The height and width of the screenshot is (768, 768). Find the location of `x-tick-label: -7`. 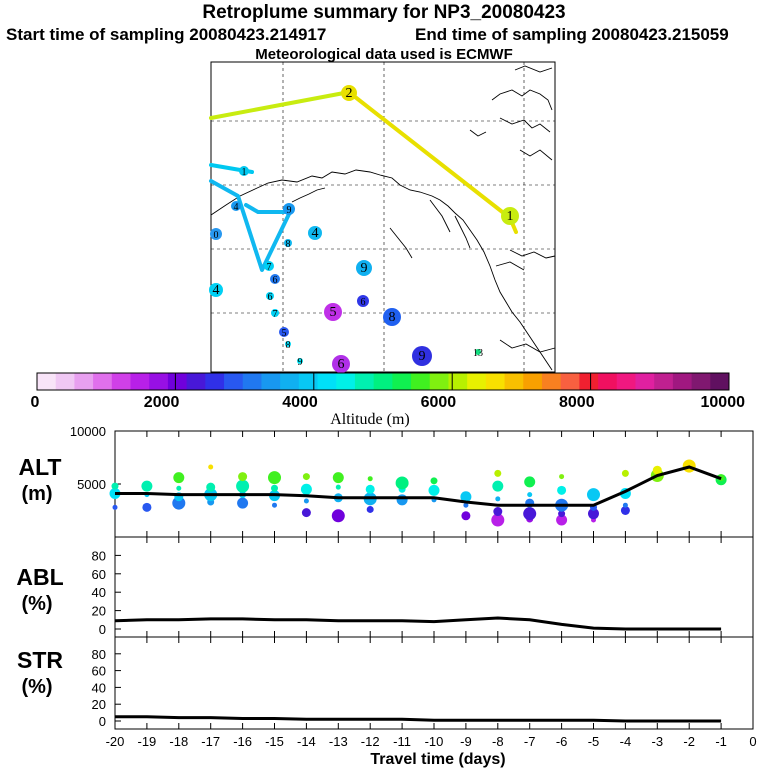

x-tick-label: -7 is located at coordinates (530, 741).